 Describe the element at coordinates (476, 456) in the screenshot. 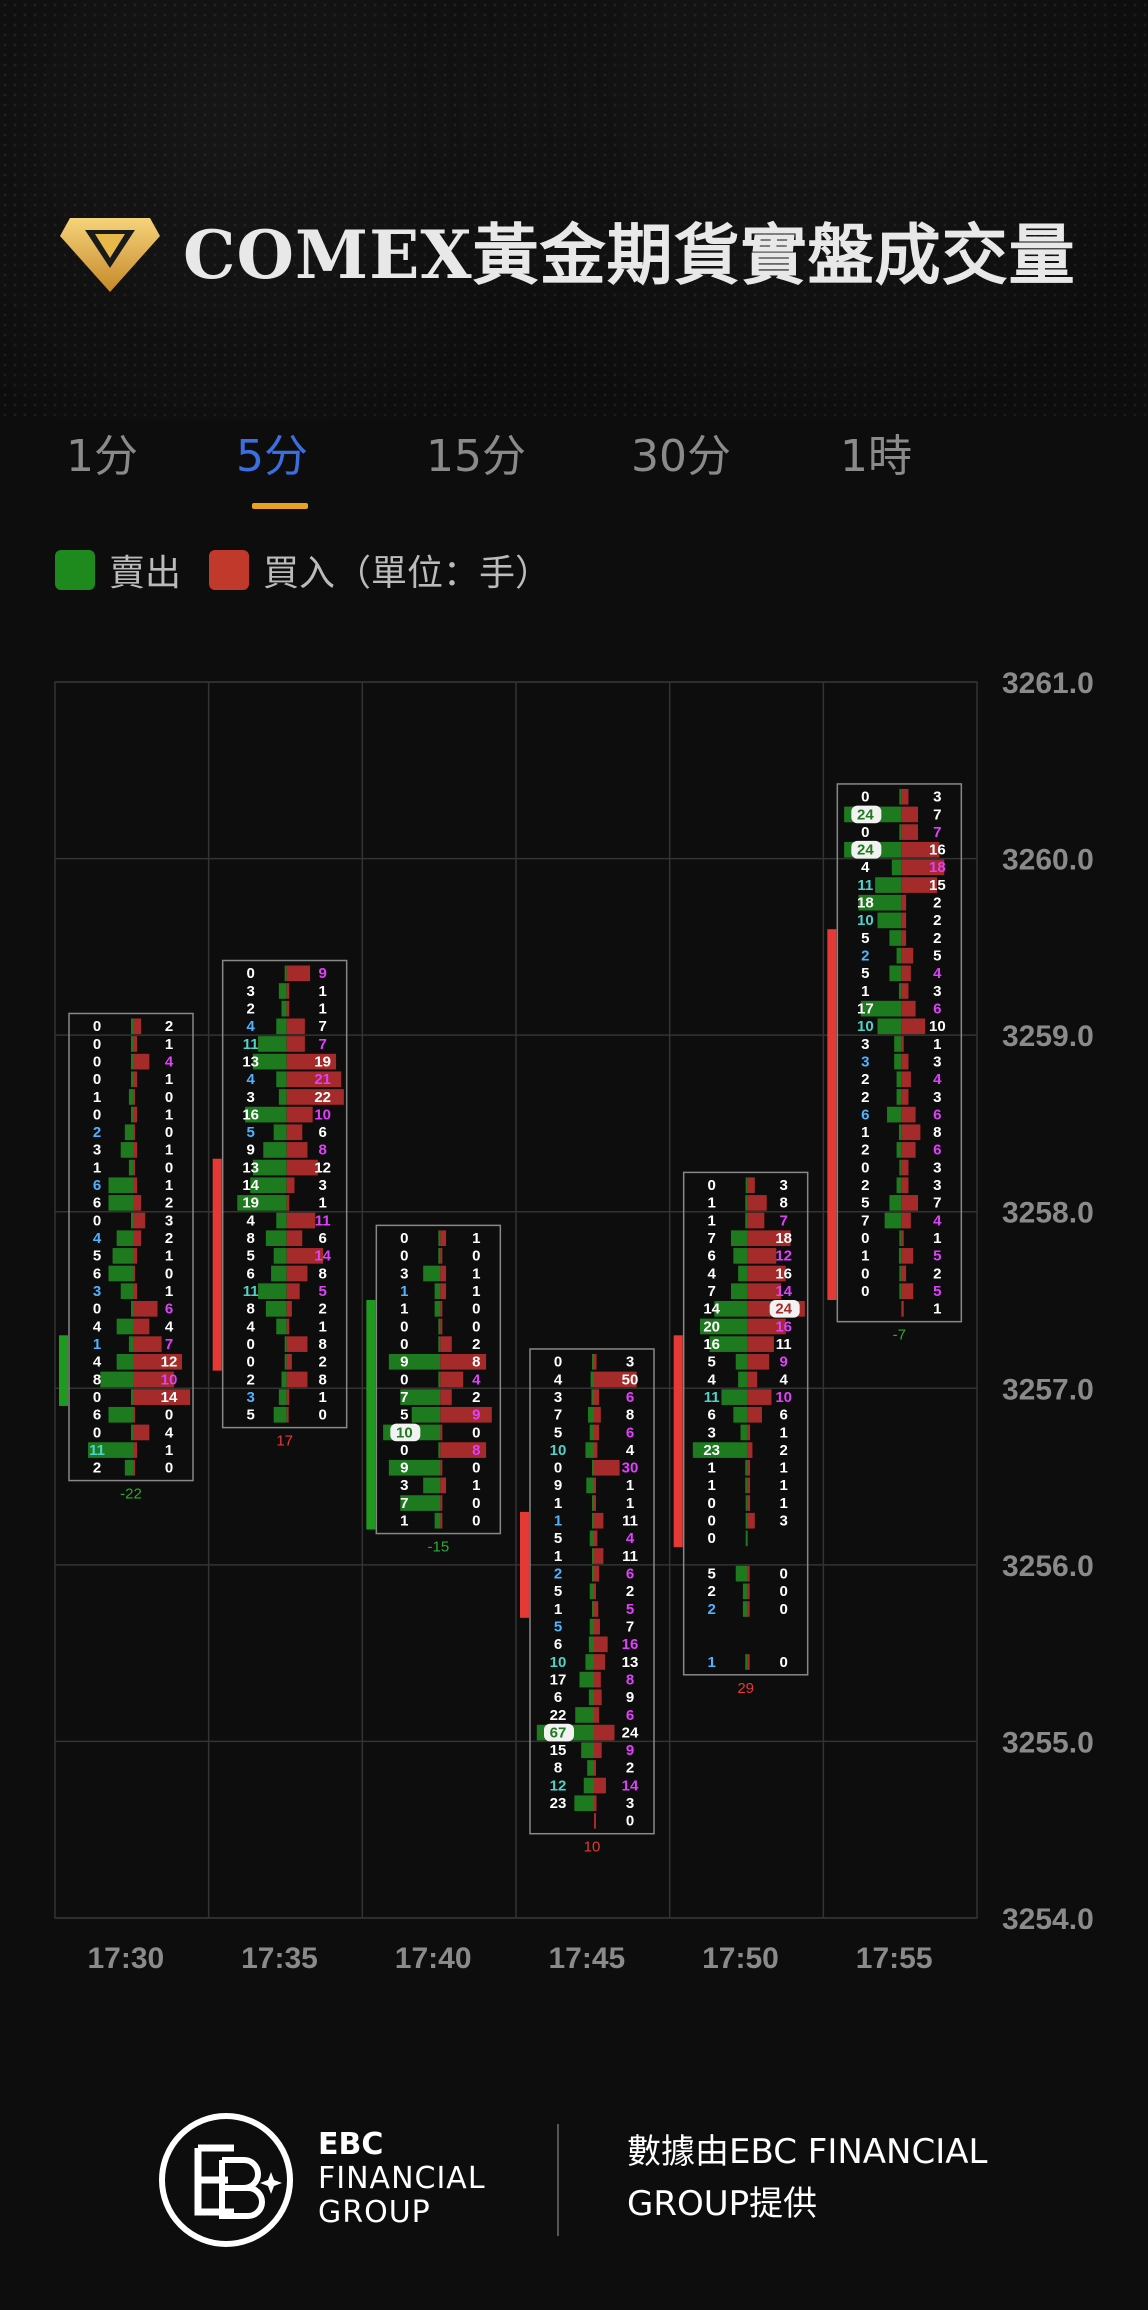

I see `tab-15min: 15分` at that location.